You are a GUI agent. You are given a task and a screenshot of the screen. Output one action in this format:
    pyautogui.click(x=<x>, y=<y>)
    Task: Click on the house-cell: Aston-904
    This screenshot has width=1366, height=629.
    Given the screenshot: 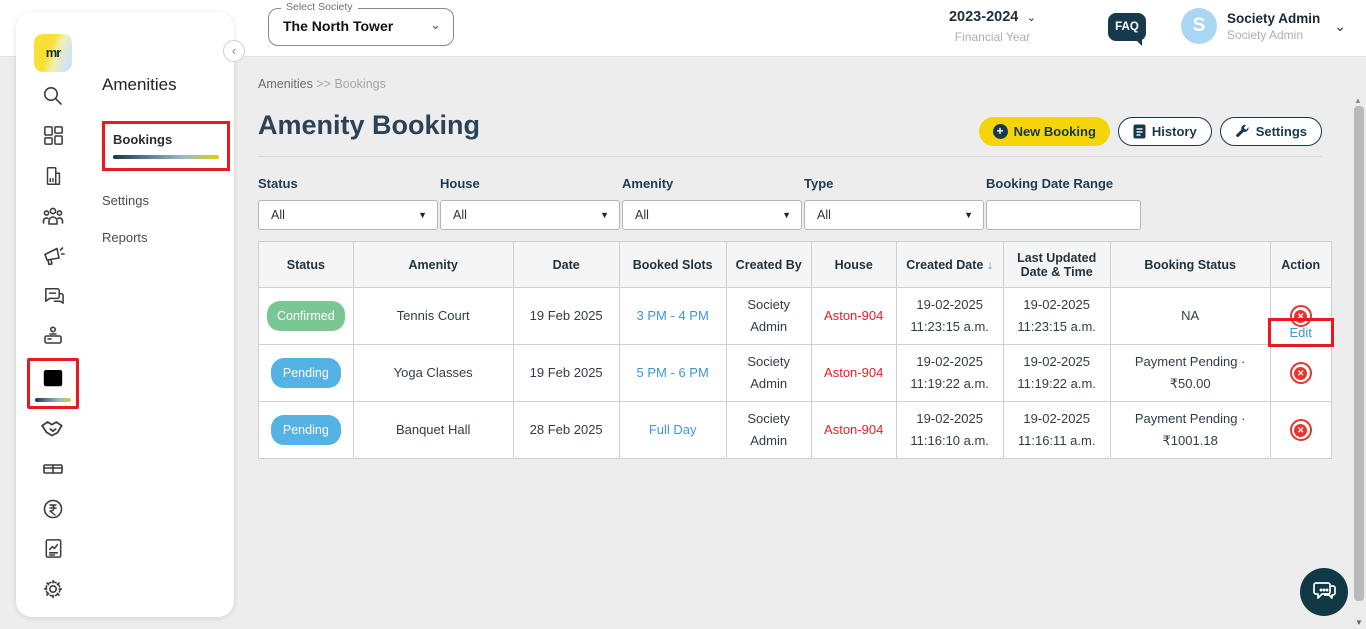 What is the action you would take?
    pyautogui.click(x=854, y=429)
    